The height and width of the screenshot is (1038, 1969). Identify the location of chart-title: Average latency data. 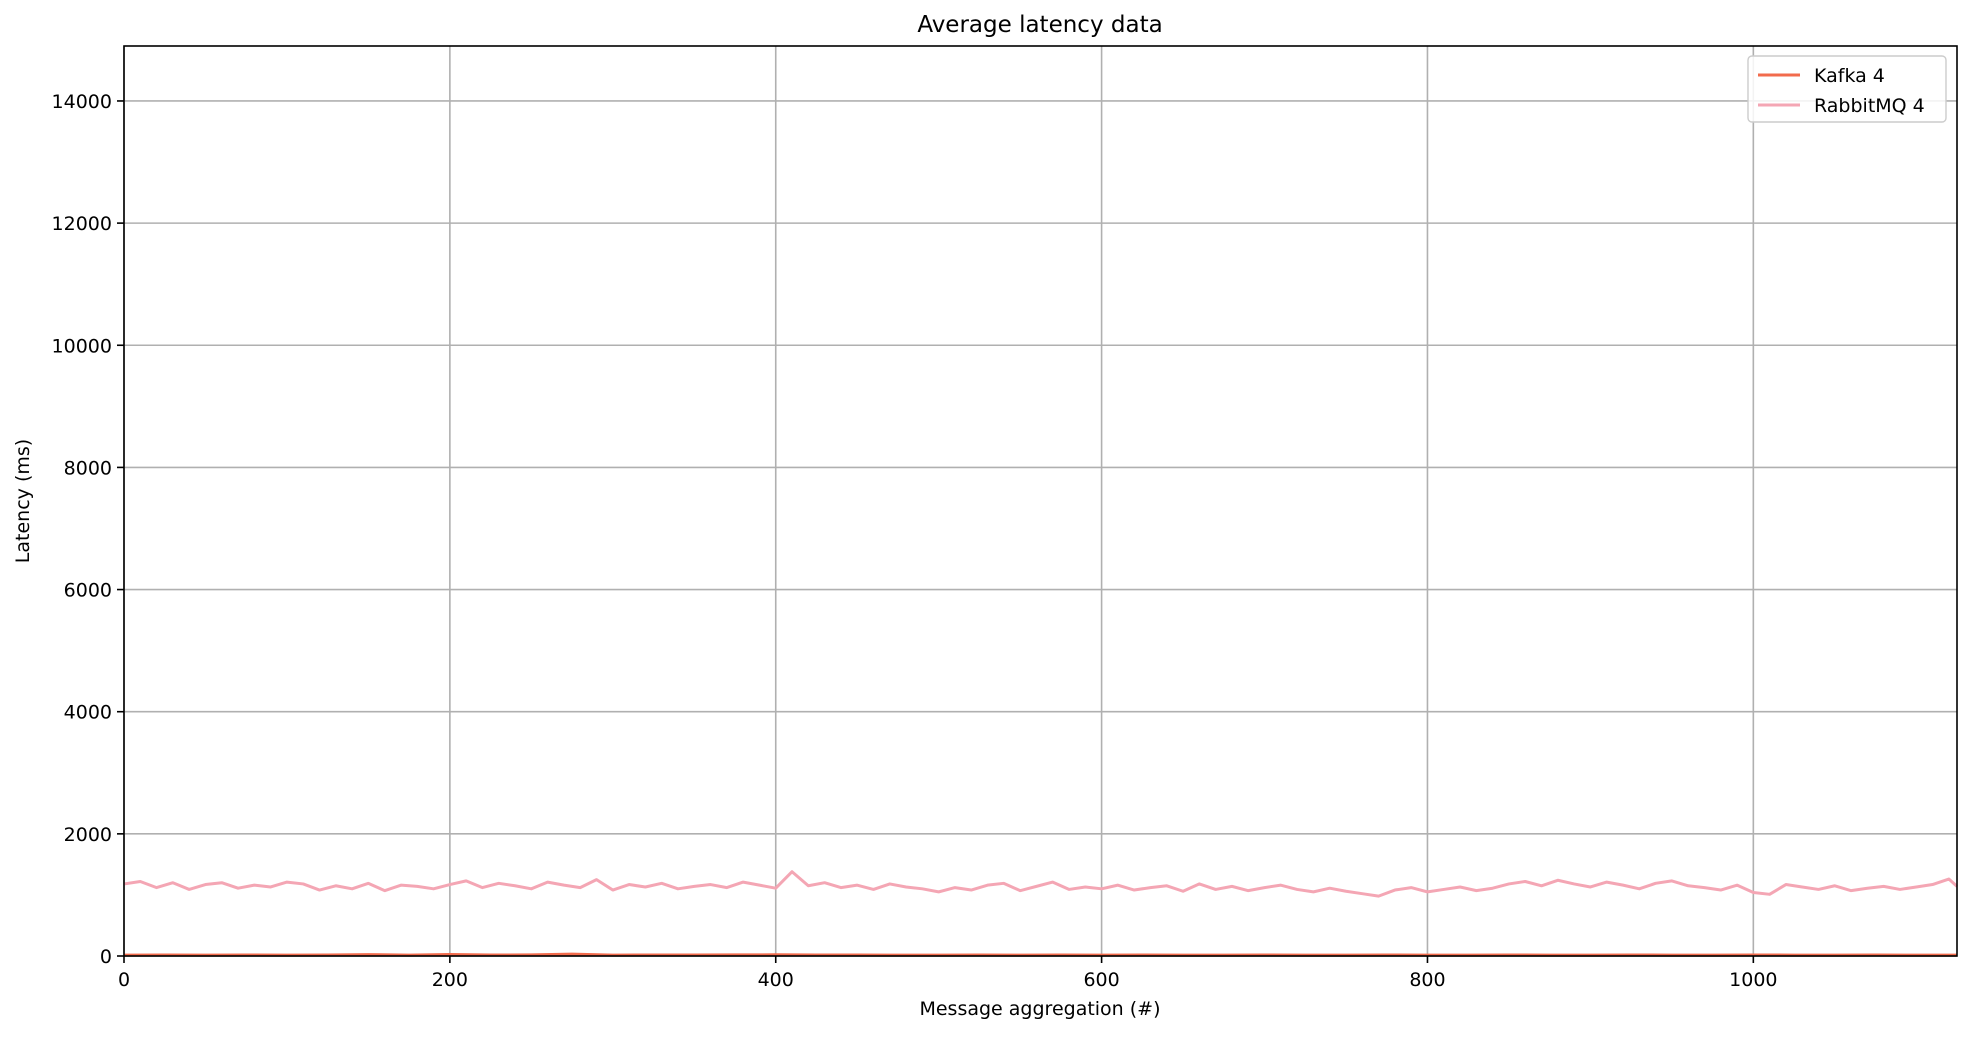
(1039, 25).